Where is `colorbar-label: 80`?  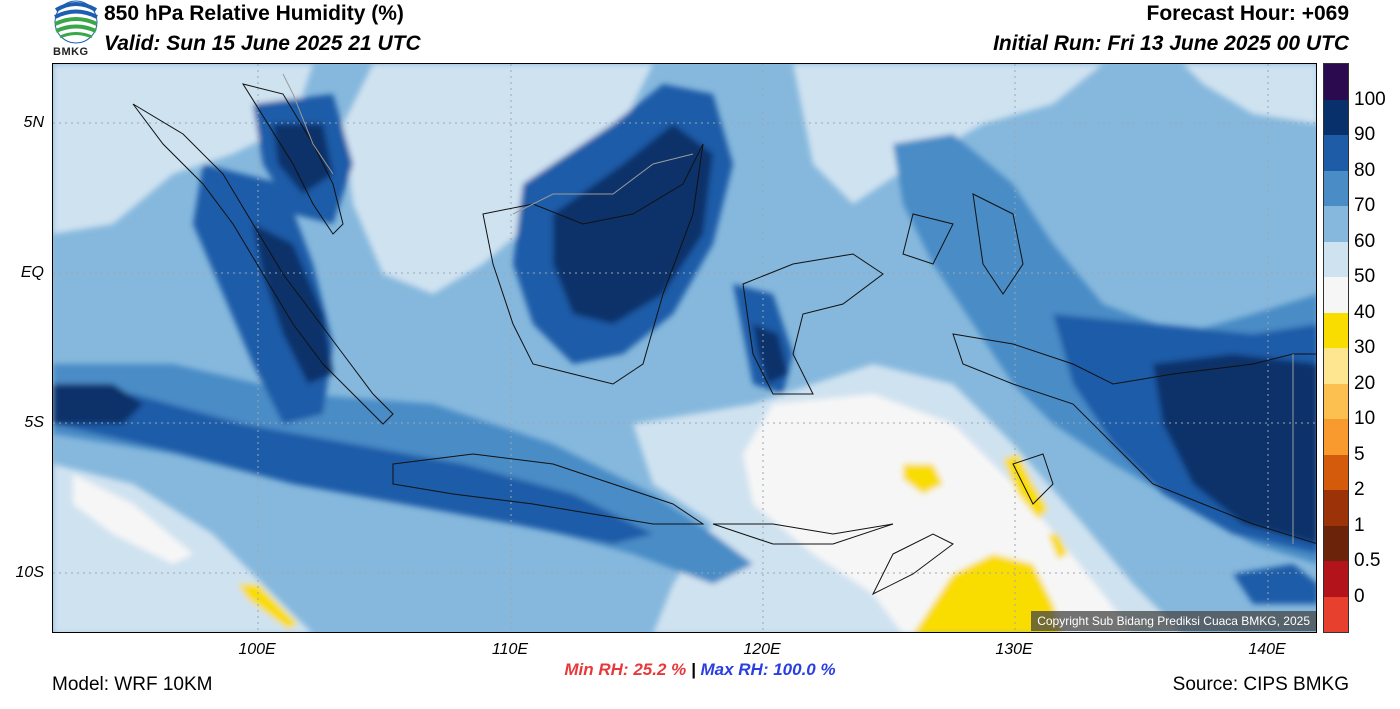
colorbar-label: 80 is located at coordinates (1365, 170).